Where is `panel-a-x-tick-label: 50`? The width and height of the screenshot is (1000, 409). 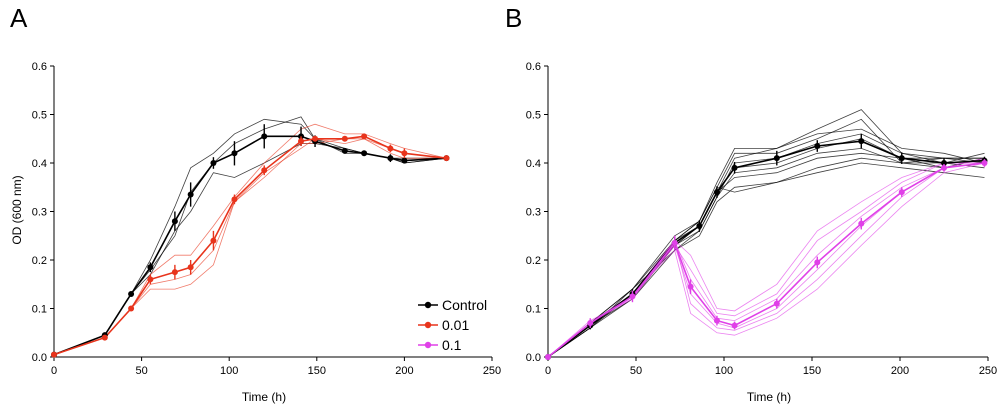
panel-a-x-tick-label: 50 is located at coordinates (141, 371).